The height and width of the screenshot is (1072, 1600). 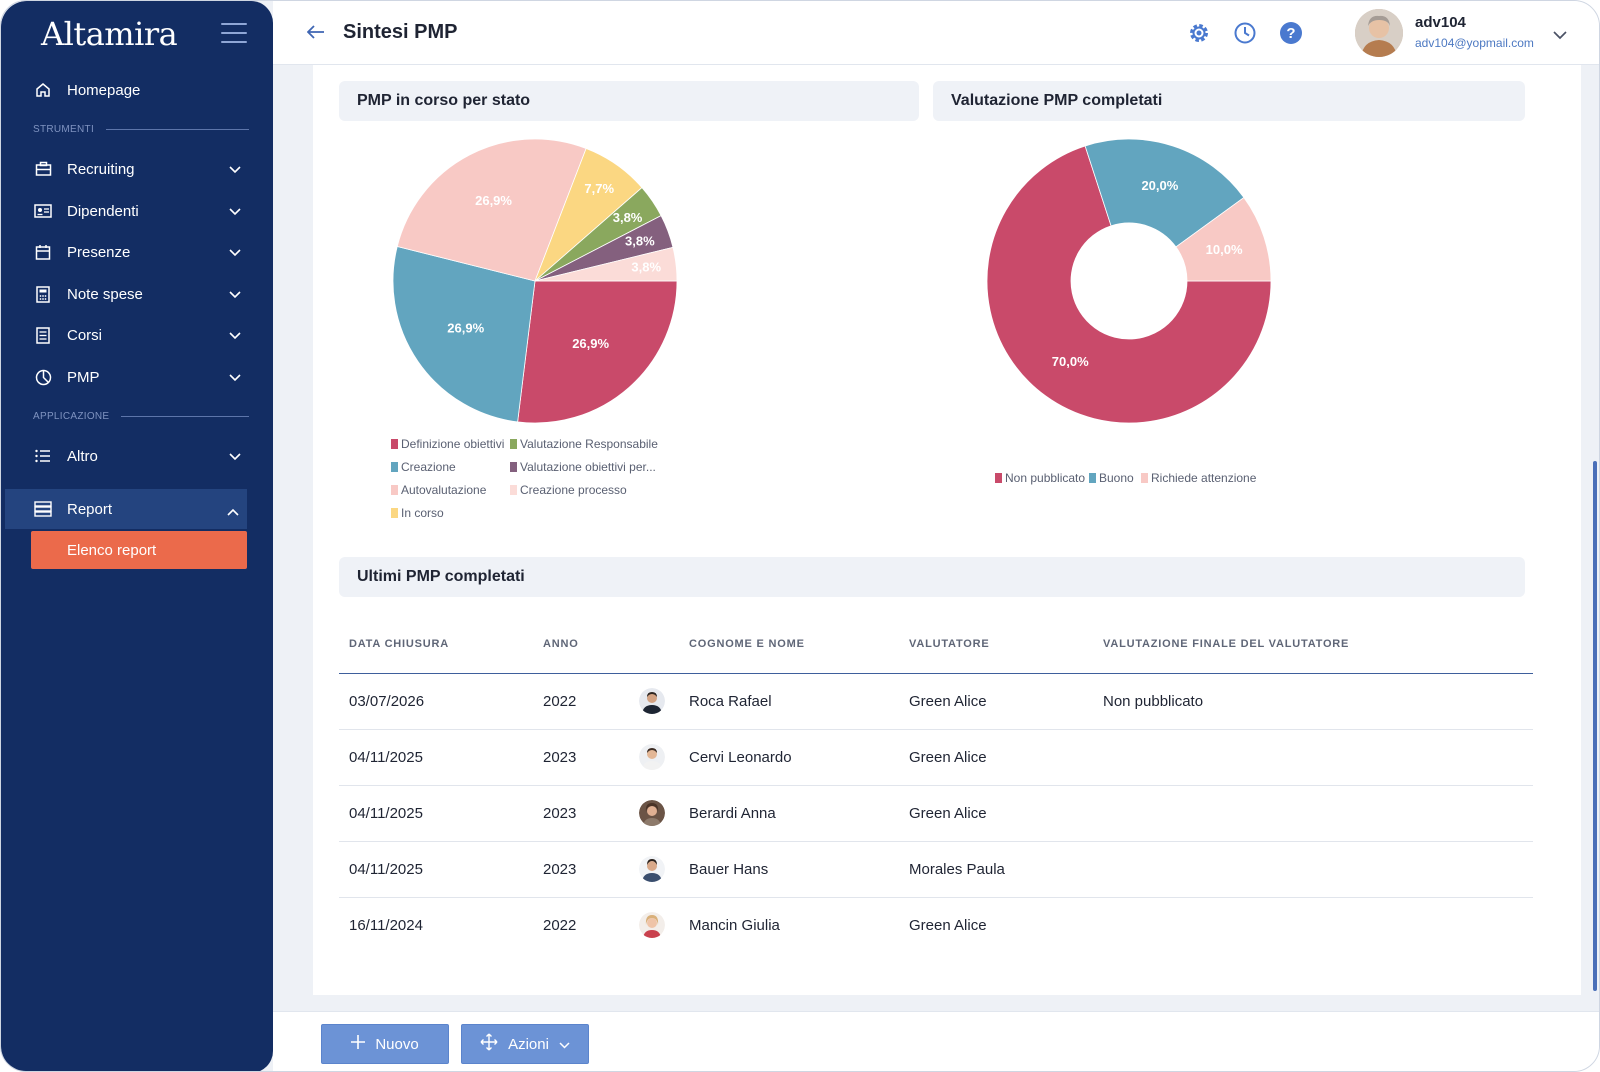 I want to click on sidebar-subitem-elenco-report: Elenco report, so click(x=139, y=550).